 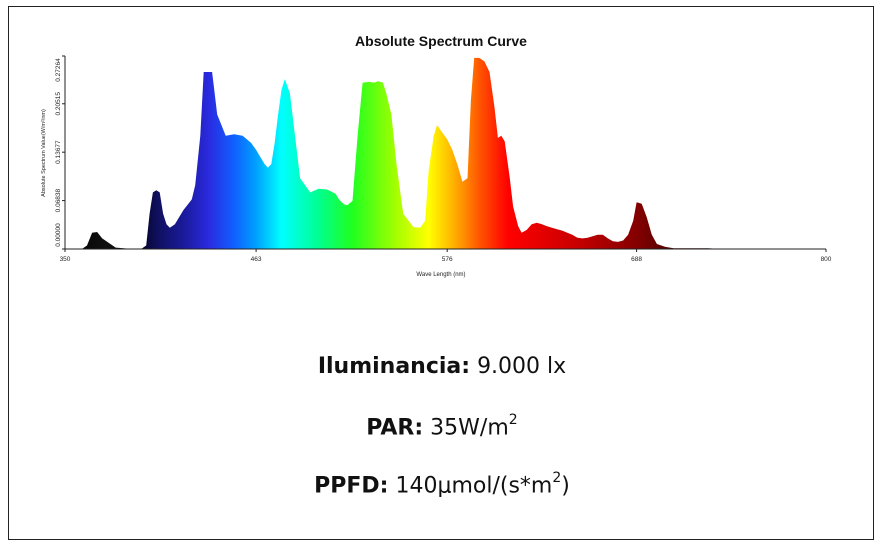 I want to click on chart-title: Absolute Spectrum Curve, so click(x=441, y=41).